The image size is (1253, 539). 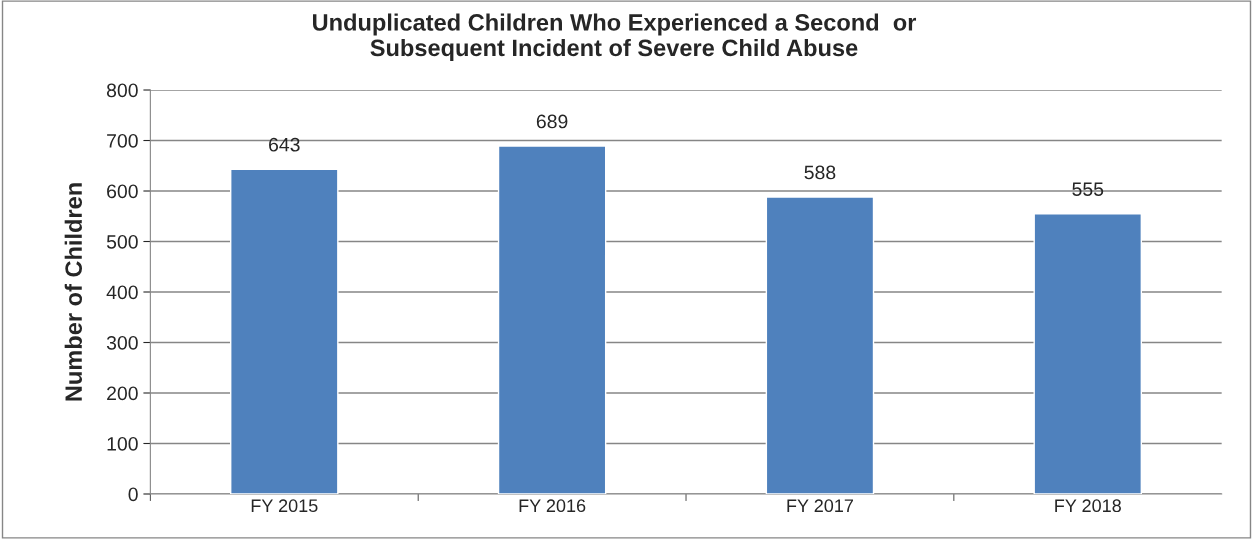 What do you see at coordinates (133, 494) in the screenshot?
I see `y-tick-label: 0` at bounding box center [133, 494].